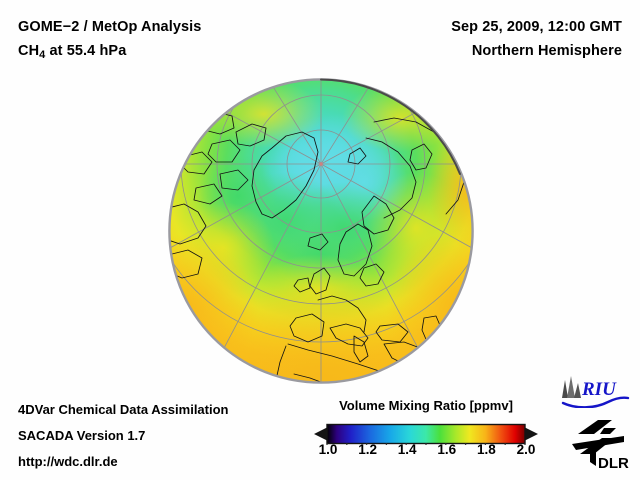 The height and width of the screenshot is (480, 640). I want to click on dlr-aircraft-icon, so click(598, 443).